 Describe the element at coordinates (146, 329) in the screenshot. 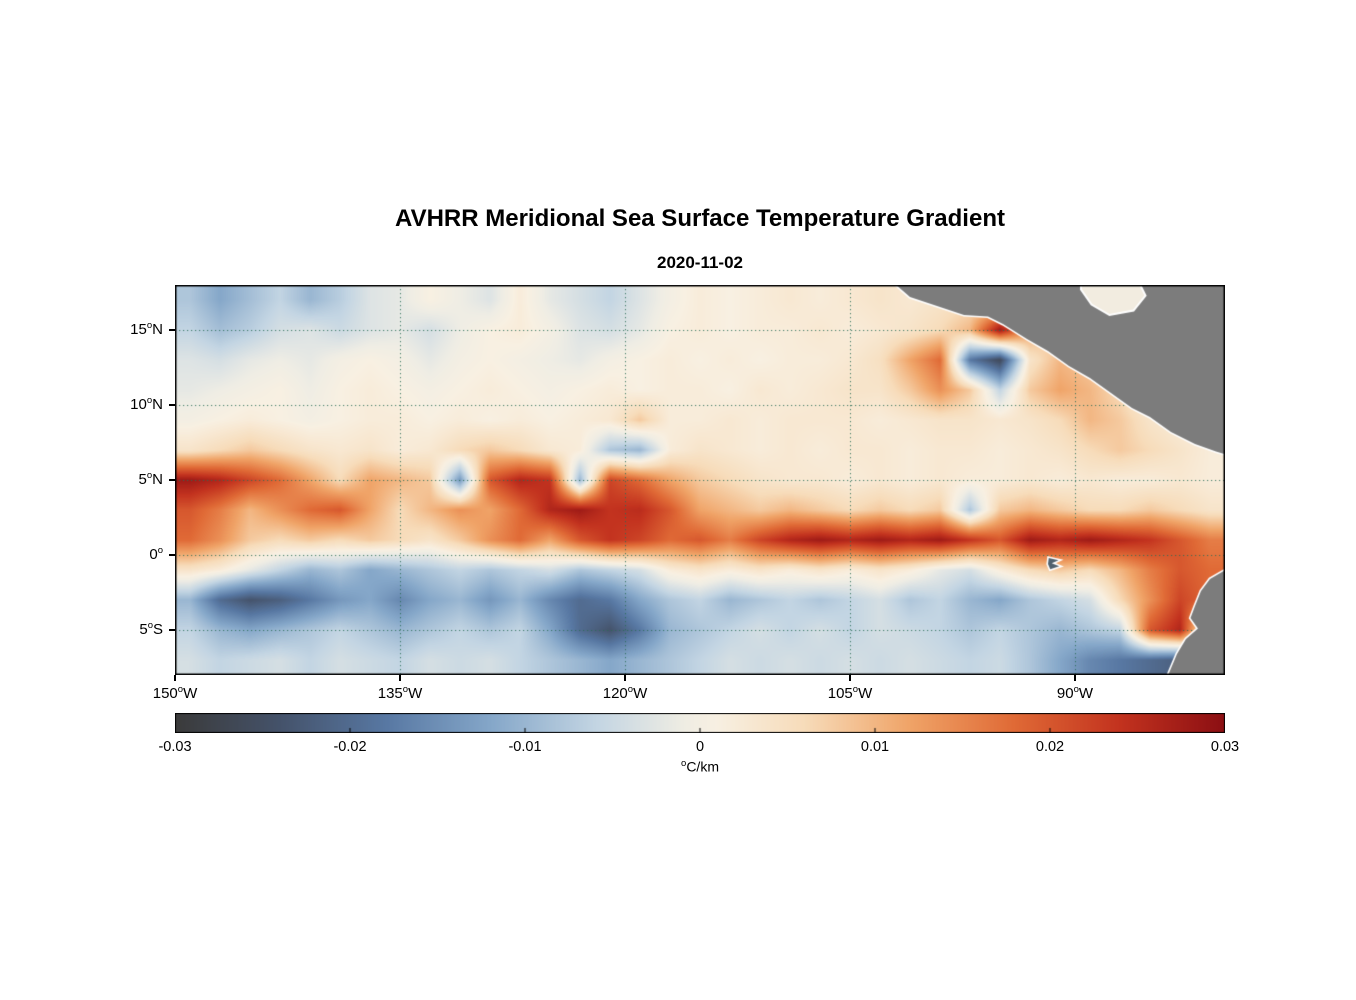

I see `y-tick-label: 15oN` at that location.